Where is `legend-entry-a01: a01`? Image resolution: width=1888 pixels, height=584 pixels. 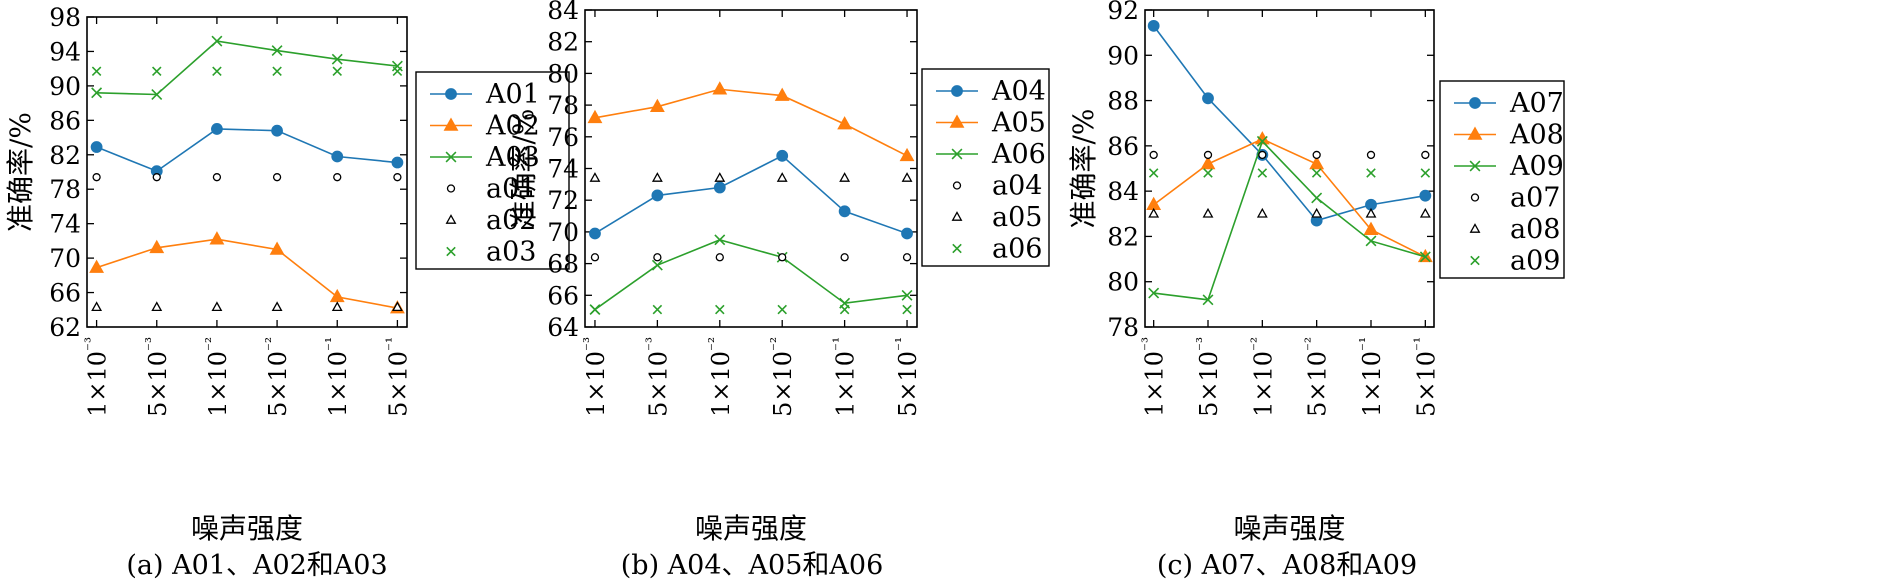 legend-entry-a01: a01 is located at coordinates (491, 189).